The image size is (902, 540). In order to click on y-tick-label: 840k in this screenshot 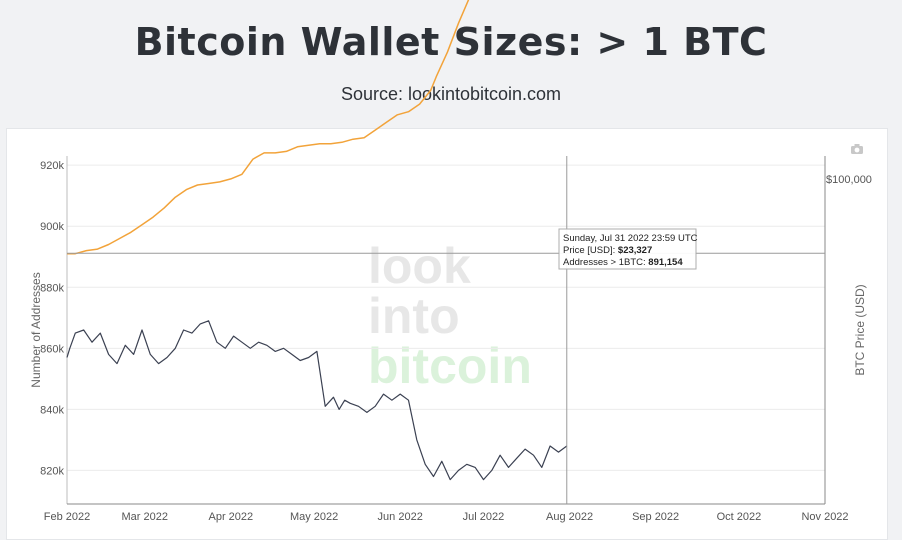, I will do `click(52, 410)`.